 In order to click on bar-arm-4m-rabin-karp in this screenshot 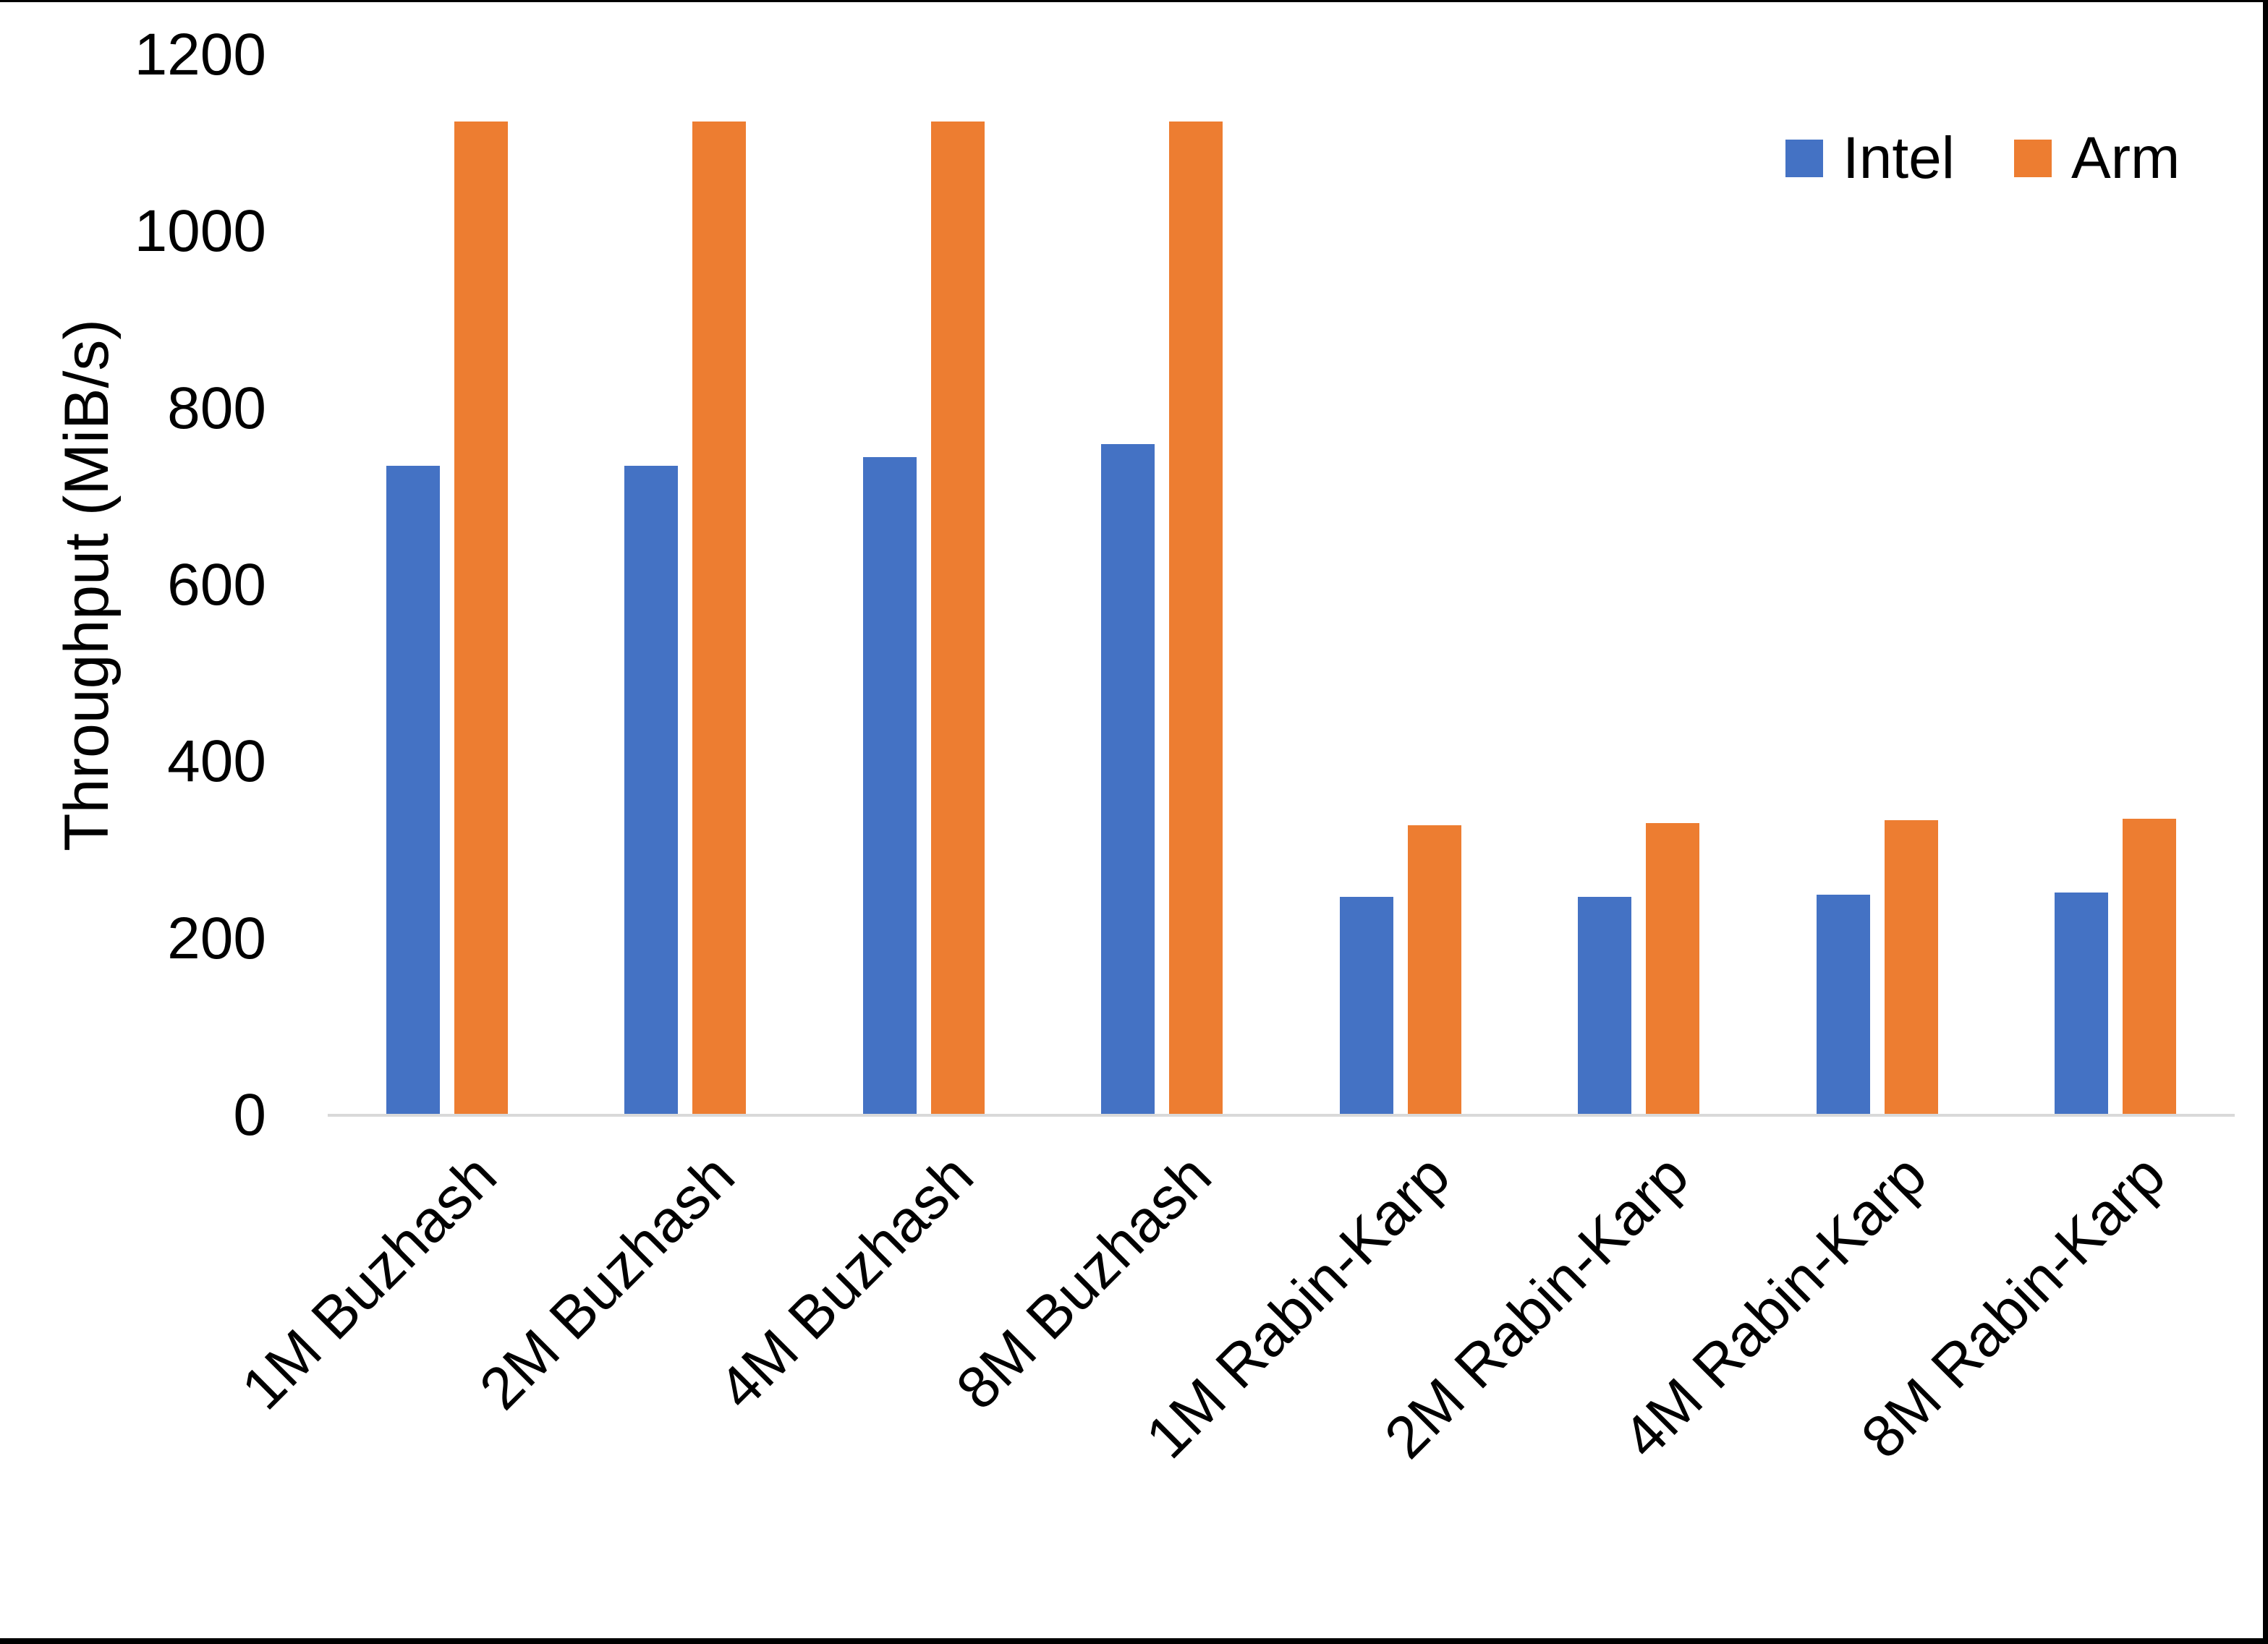, I will do `click(1911, 967)`.